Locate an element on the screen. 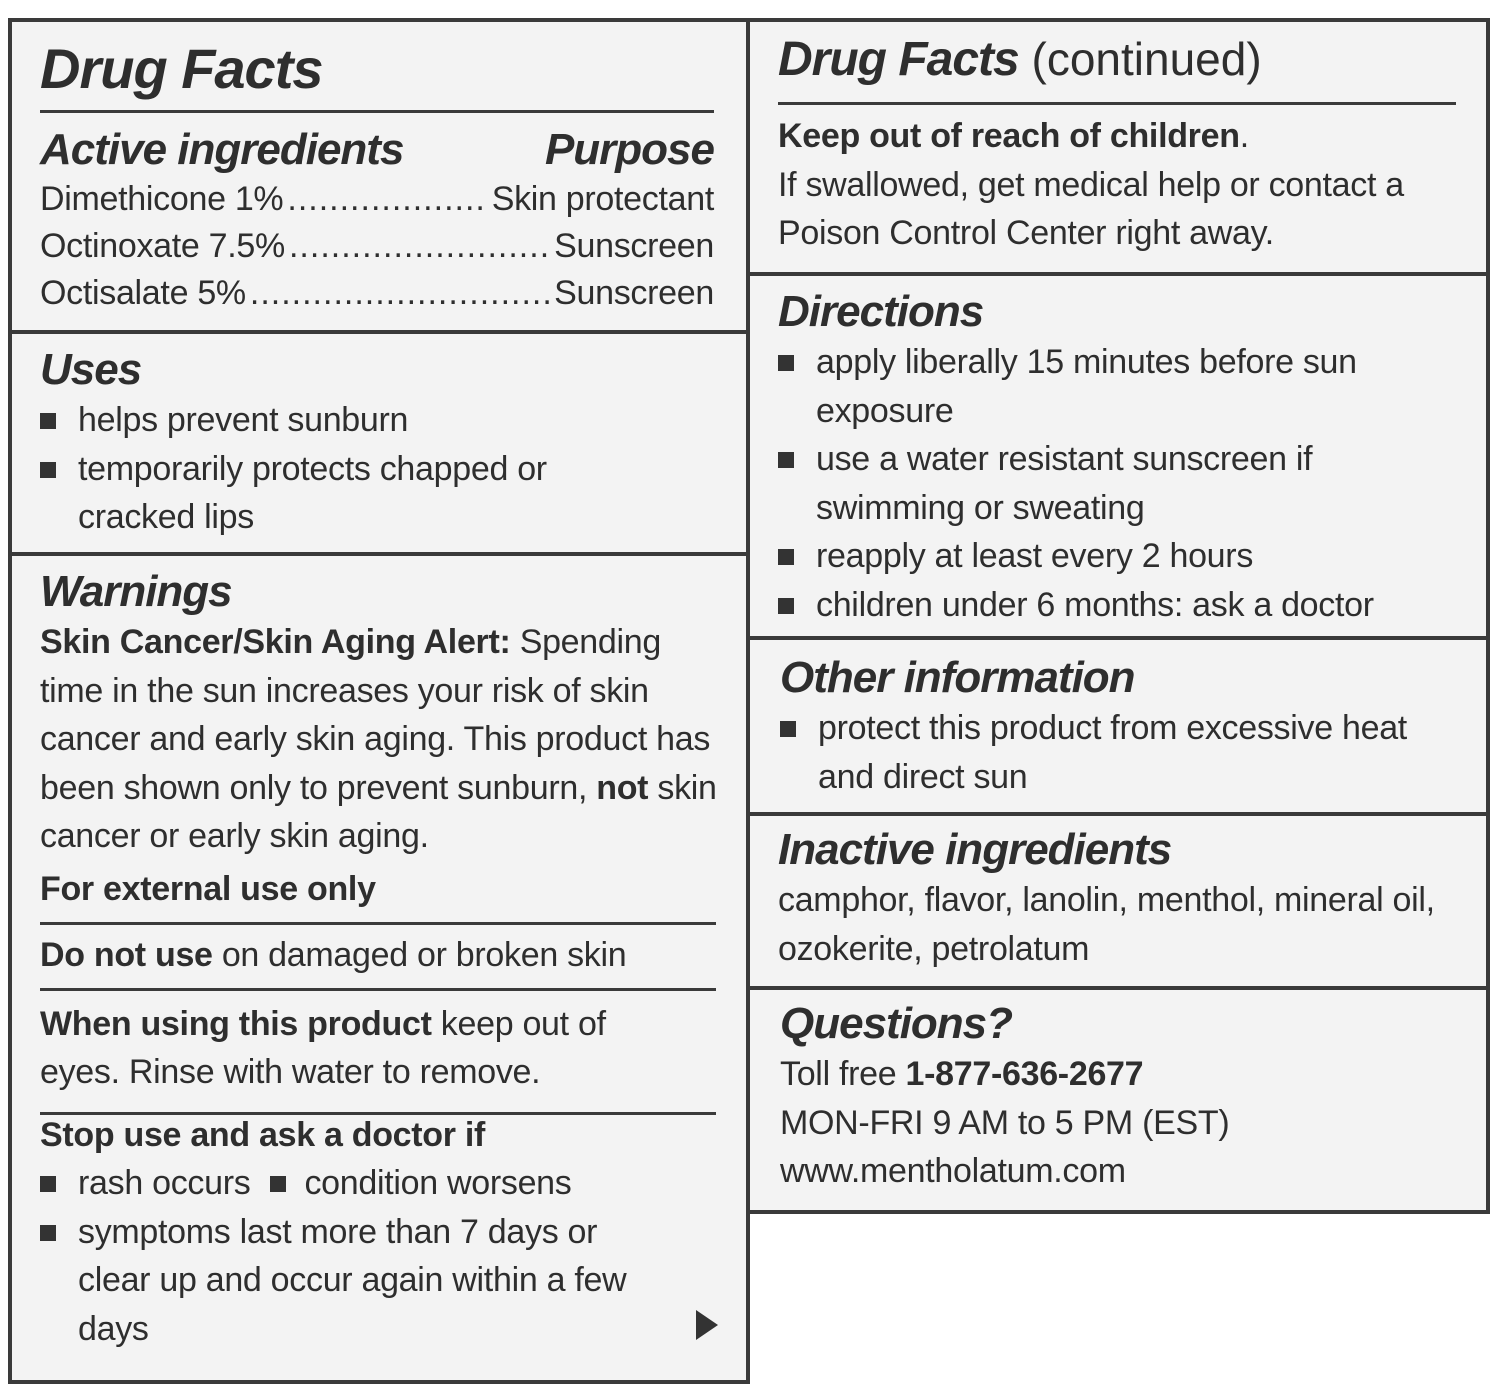 This screenshot has width=1500, height=1388. continued-label: (continued) is located at coordinates (1140, 59).